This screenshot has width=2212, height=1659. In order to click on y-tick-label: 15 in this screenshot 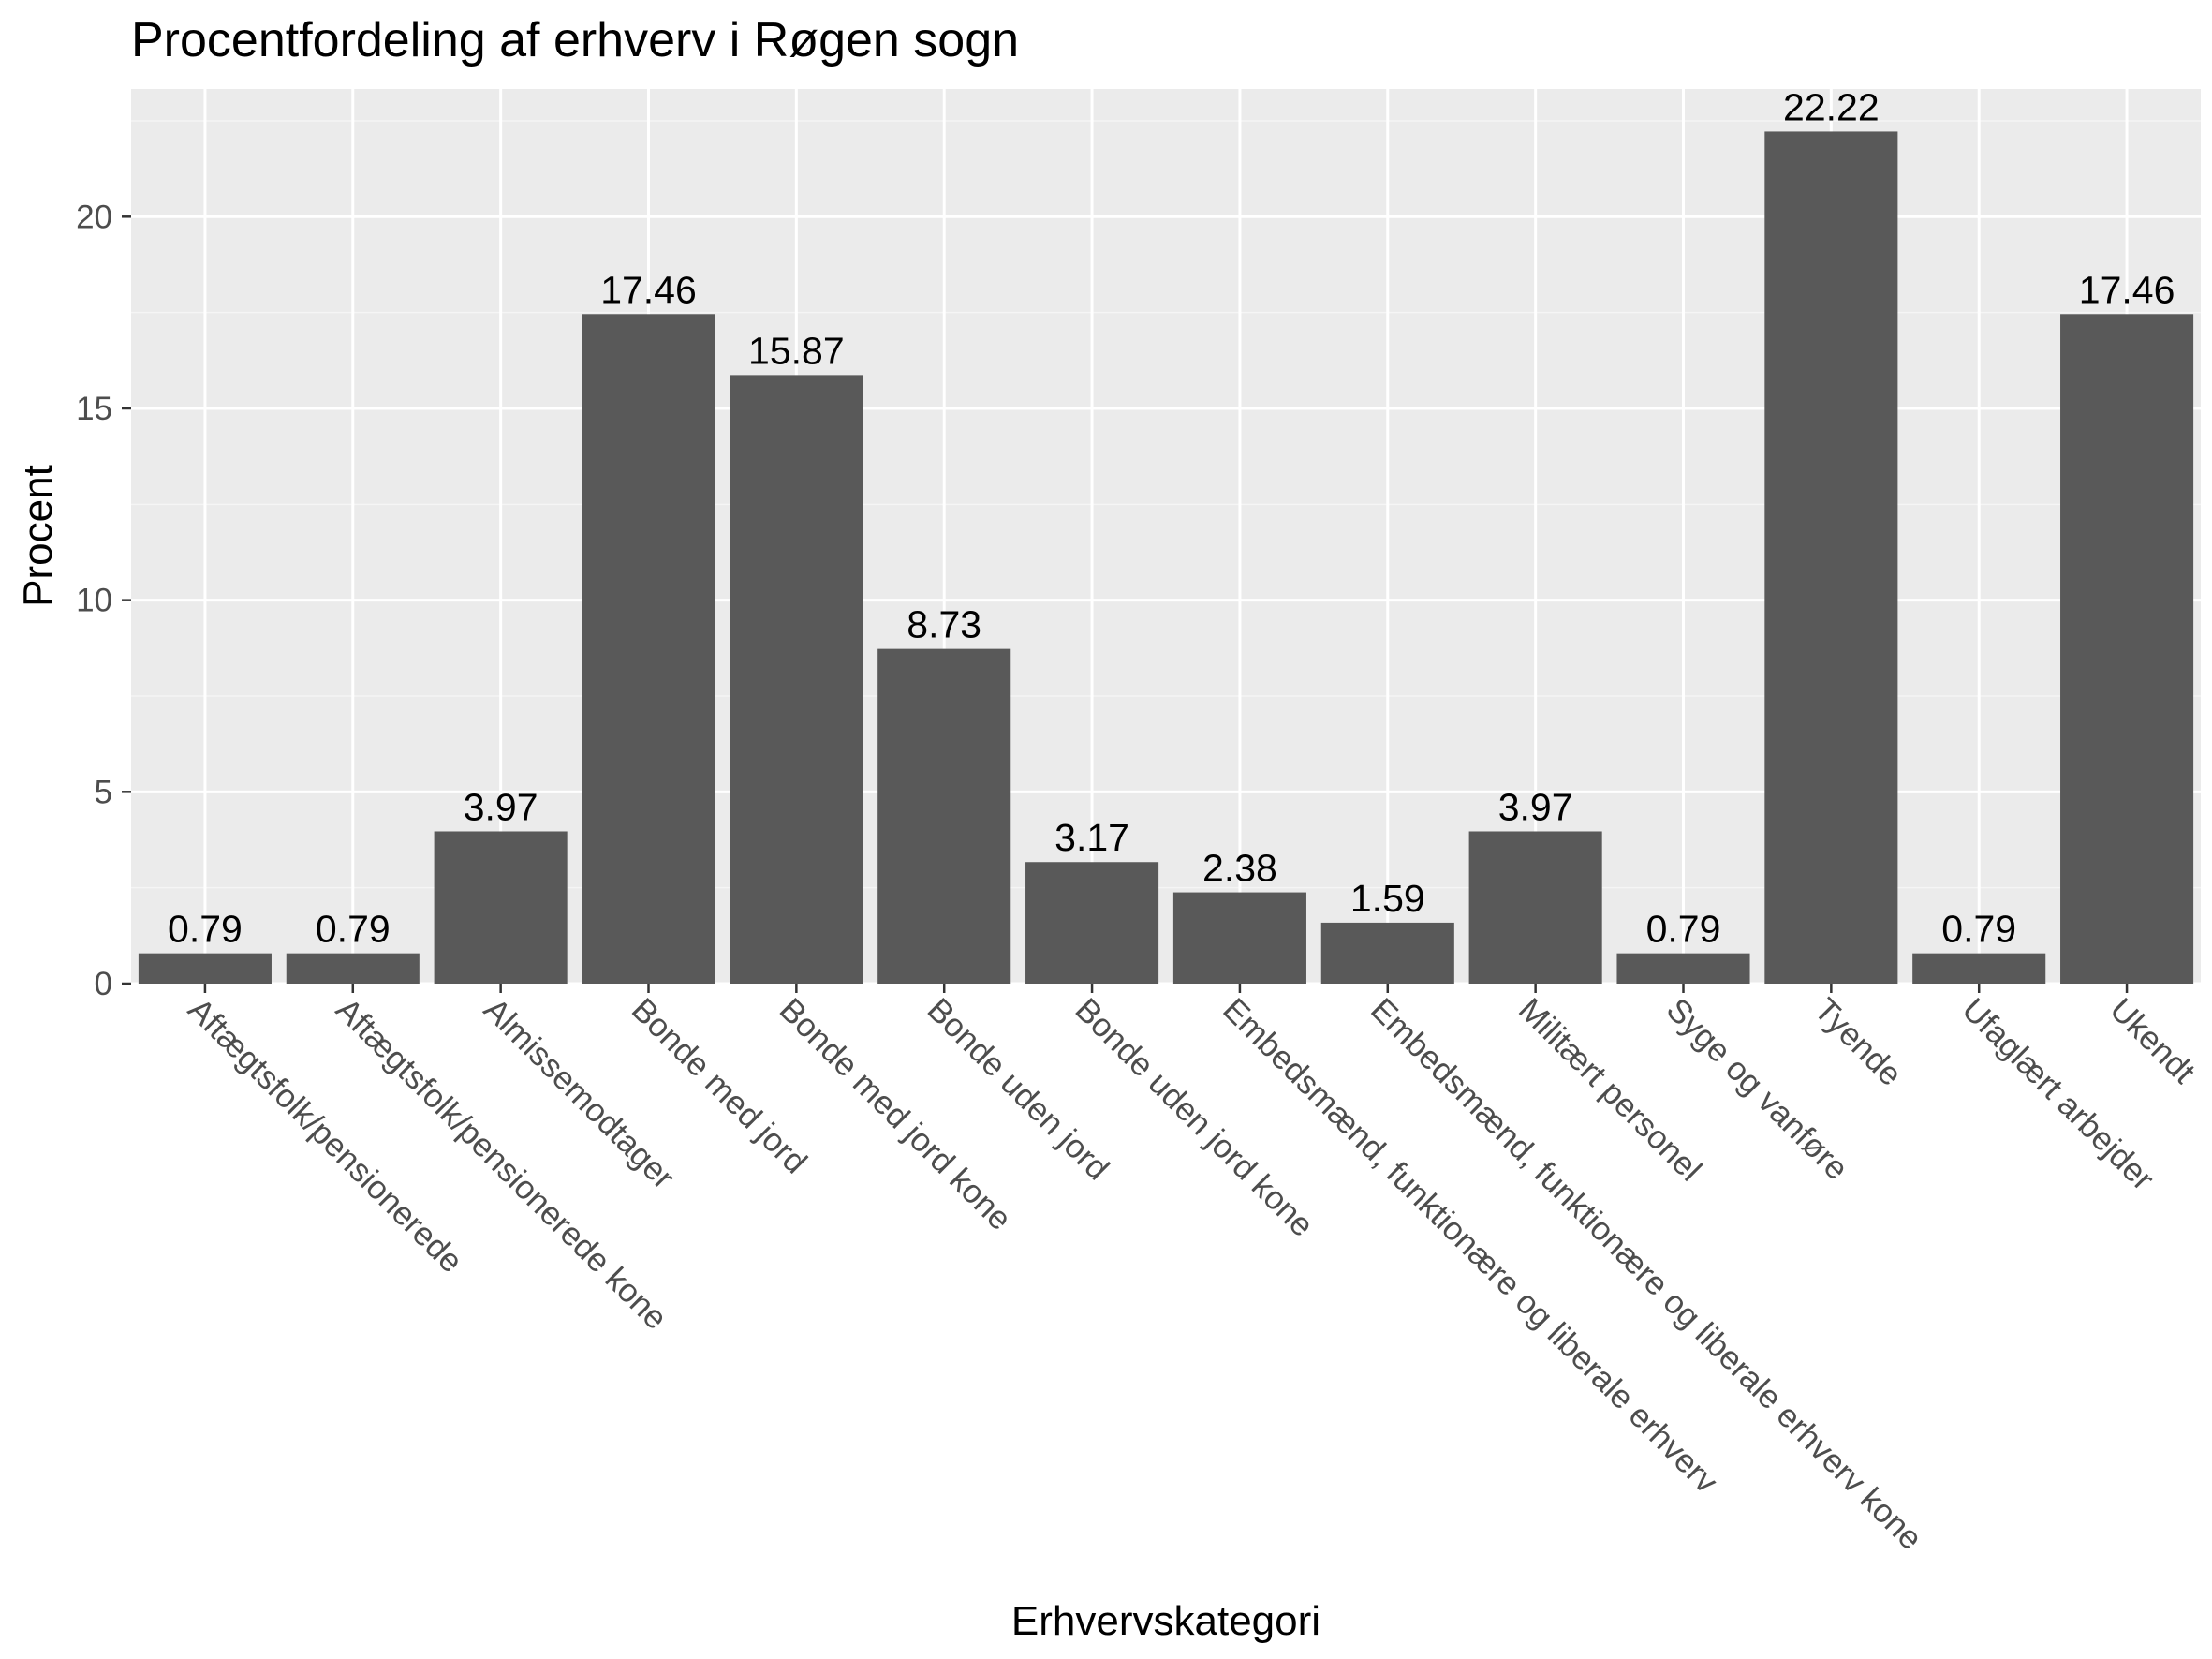, I will do `click(94, 409)`.